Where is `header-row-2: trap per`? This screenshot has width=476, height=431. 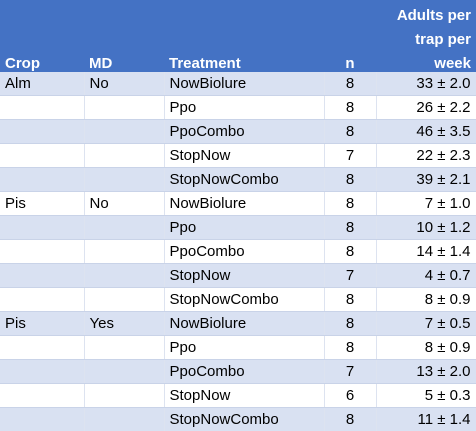
header-row-2: trap per is located at coordinates (238, 36).